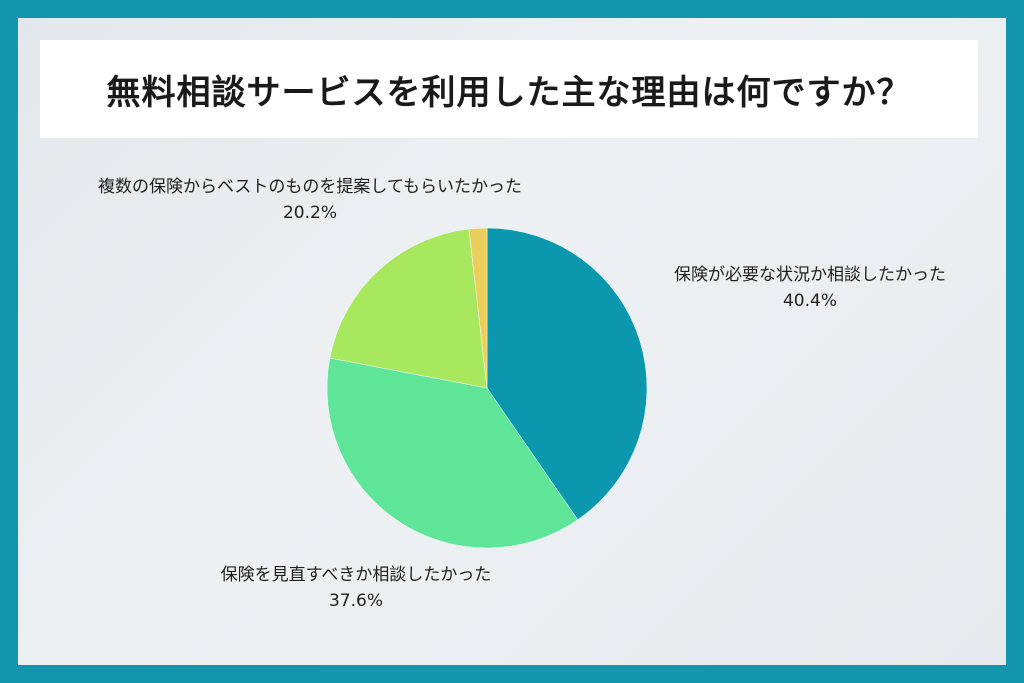 Image resolution: width=1024 pixels, height=683 pixels. What do you see at coordinates (408, 308) in the screenshot?
I see `slice-best` at bounding box center [408, 308].